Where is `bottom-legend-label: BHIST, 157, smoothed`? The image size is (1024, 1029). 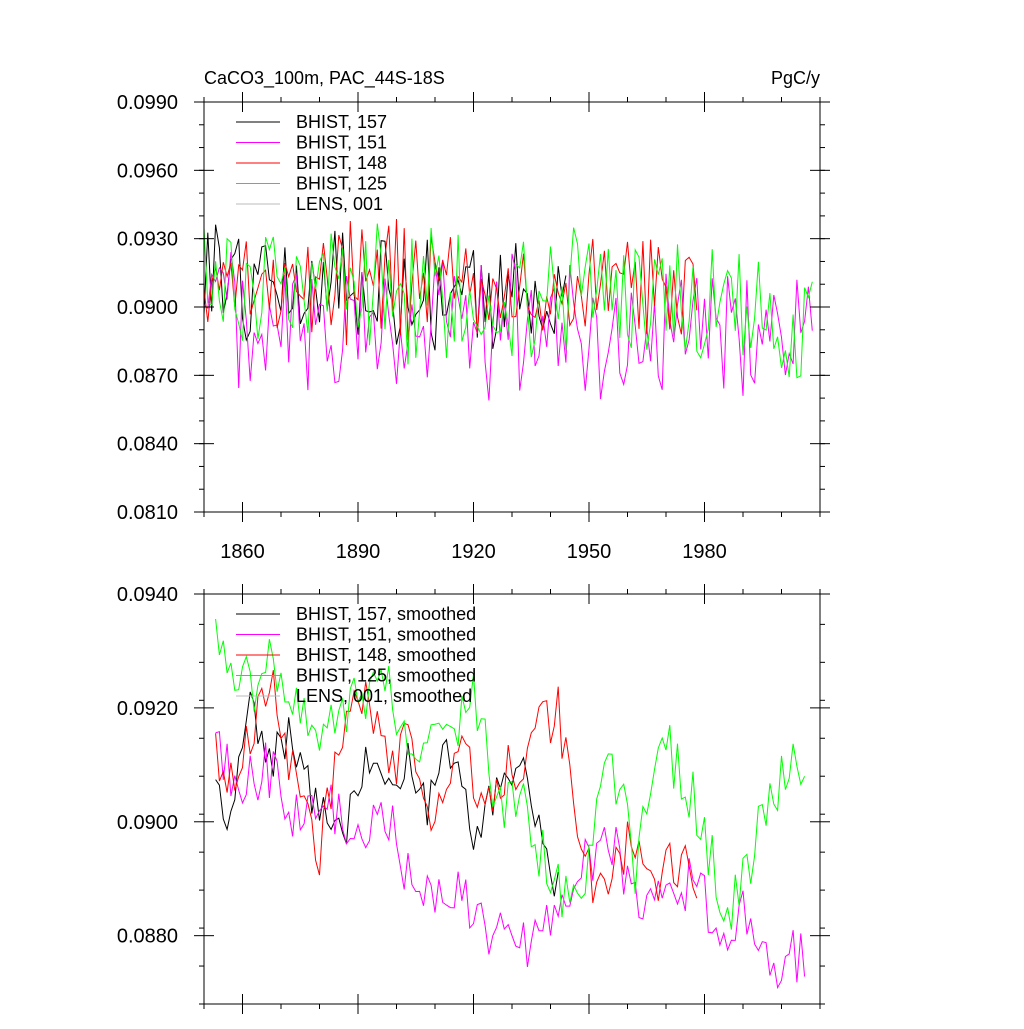
bottom-legend-label: BHIST, 157, smoothed is located at coordinates (386, 614).